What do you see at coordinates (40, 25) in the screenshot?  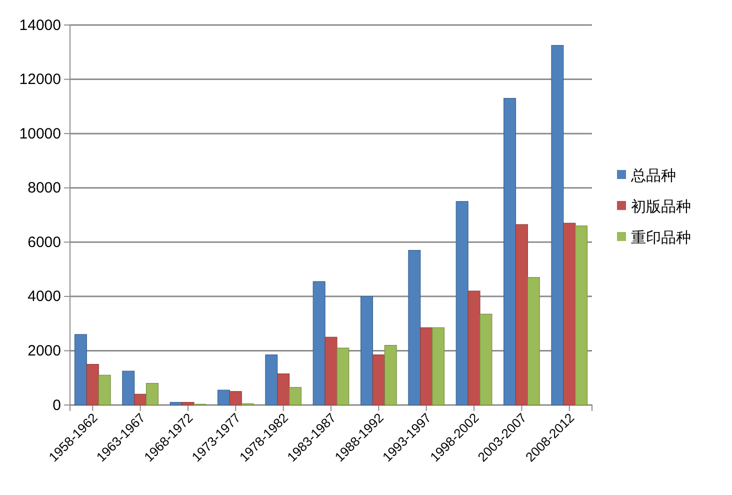 I see `y-tick-label: 14000` at bounding box center [40, 25].